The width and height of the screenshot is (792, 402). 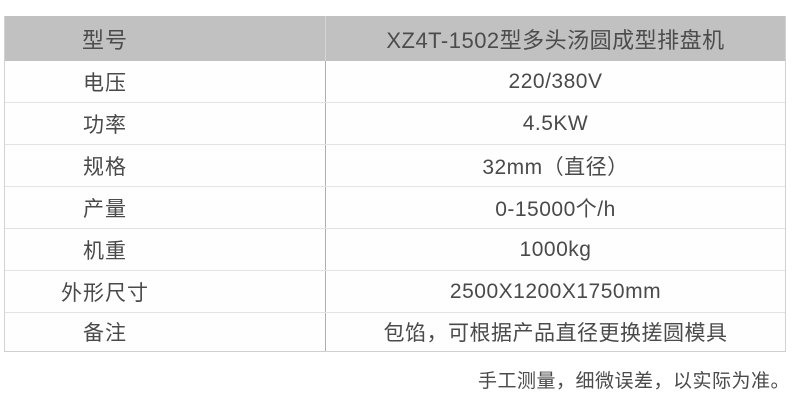 What do you see at coordinates (555, 291) in the screenshot?
I see `row-value: 2500X1200X1750mm` at bounding box center [555, 291].